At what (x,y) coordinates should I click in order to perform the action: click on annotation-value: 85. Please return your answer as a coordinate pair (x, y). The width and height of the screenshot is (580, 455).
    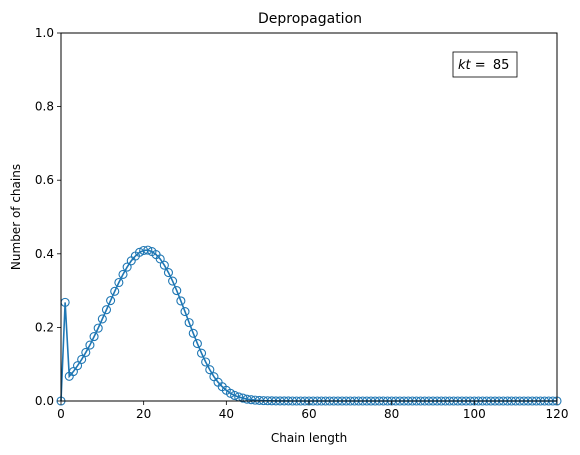
    Looking at the image, I should click on (501, 65).